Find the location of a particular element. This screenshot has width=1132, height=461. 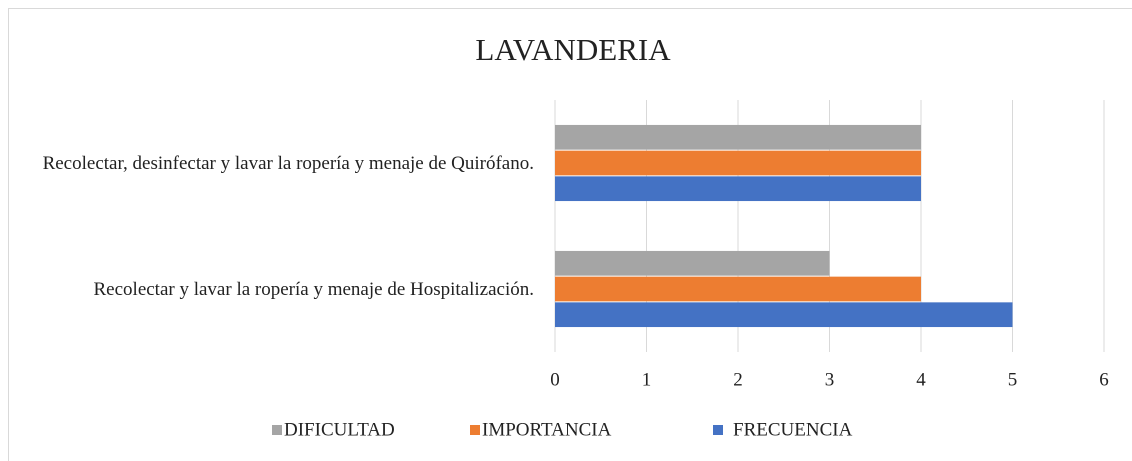

x-tick-label: 3 is located at coordinates (830, 379).